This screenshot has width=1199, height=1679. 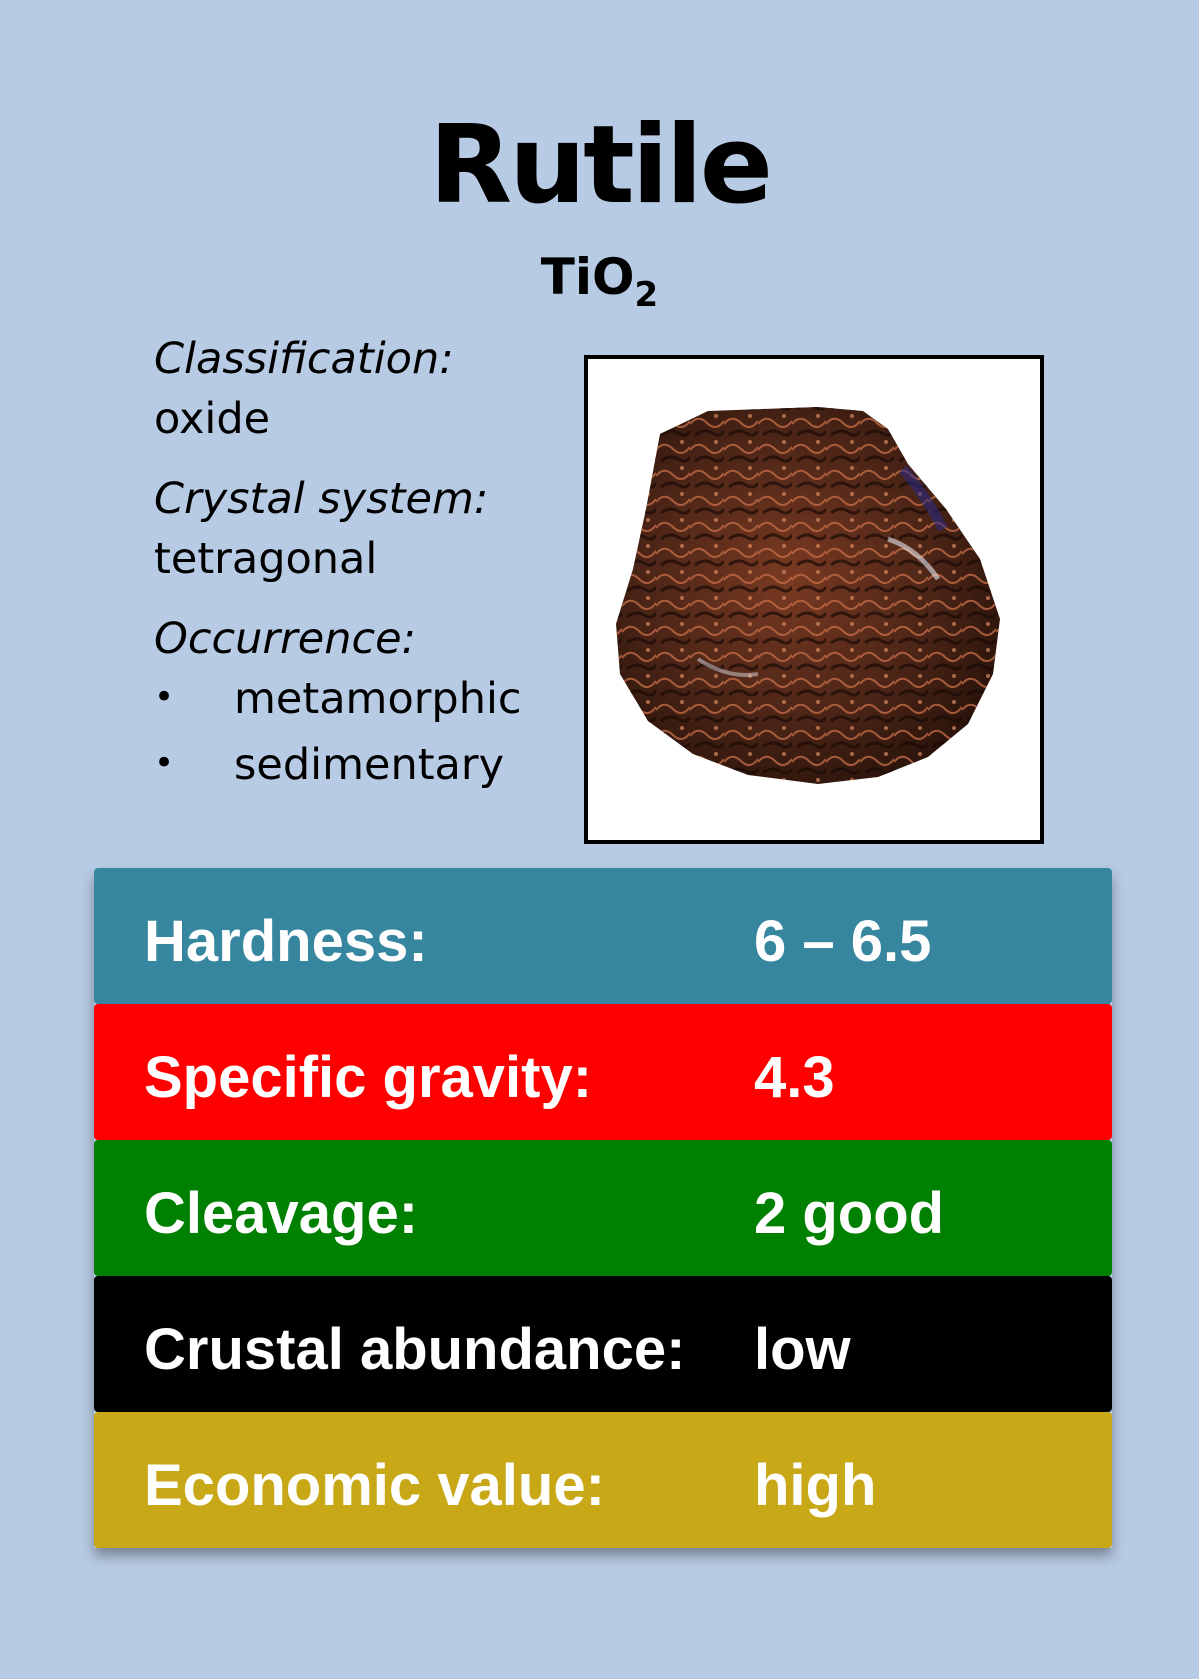 What do you see at coordinates (601, 165) in the screenshot?
I see `mineral-title: Rutile` at bounding box center [601, 165].